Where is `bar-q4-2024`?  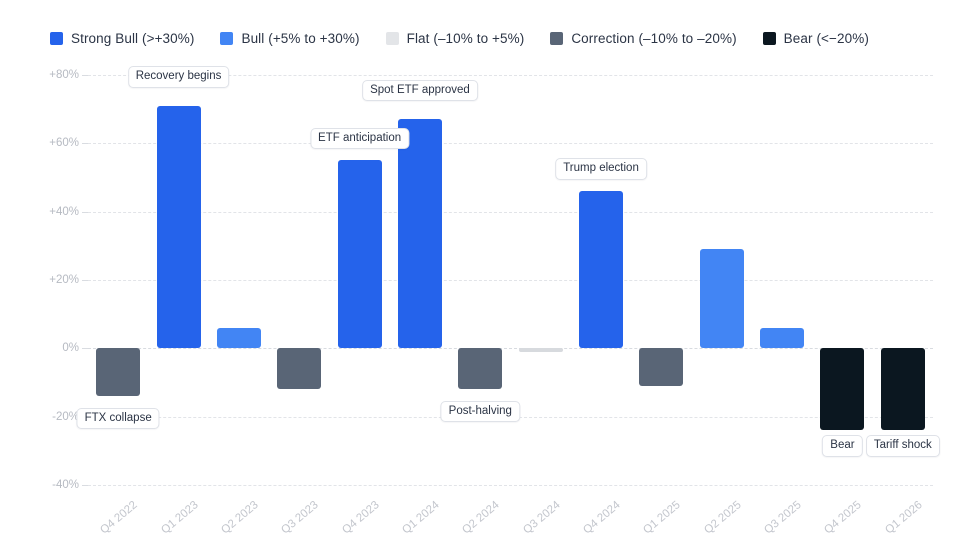 bar-q4-2024 is located at coordinates (601, 270).